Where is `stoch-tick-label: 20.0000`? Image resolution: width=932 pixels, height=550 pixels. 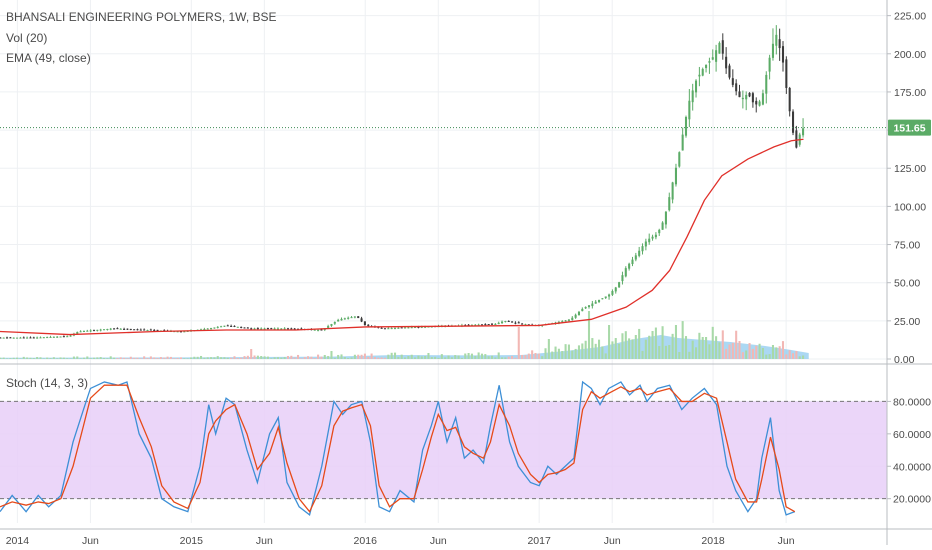
stoch-tick-label: 20.0000 is located at coordinates (912, 500).